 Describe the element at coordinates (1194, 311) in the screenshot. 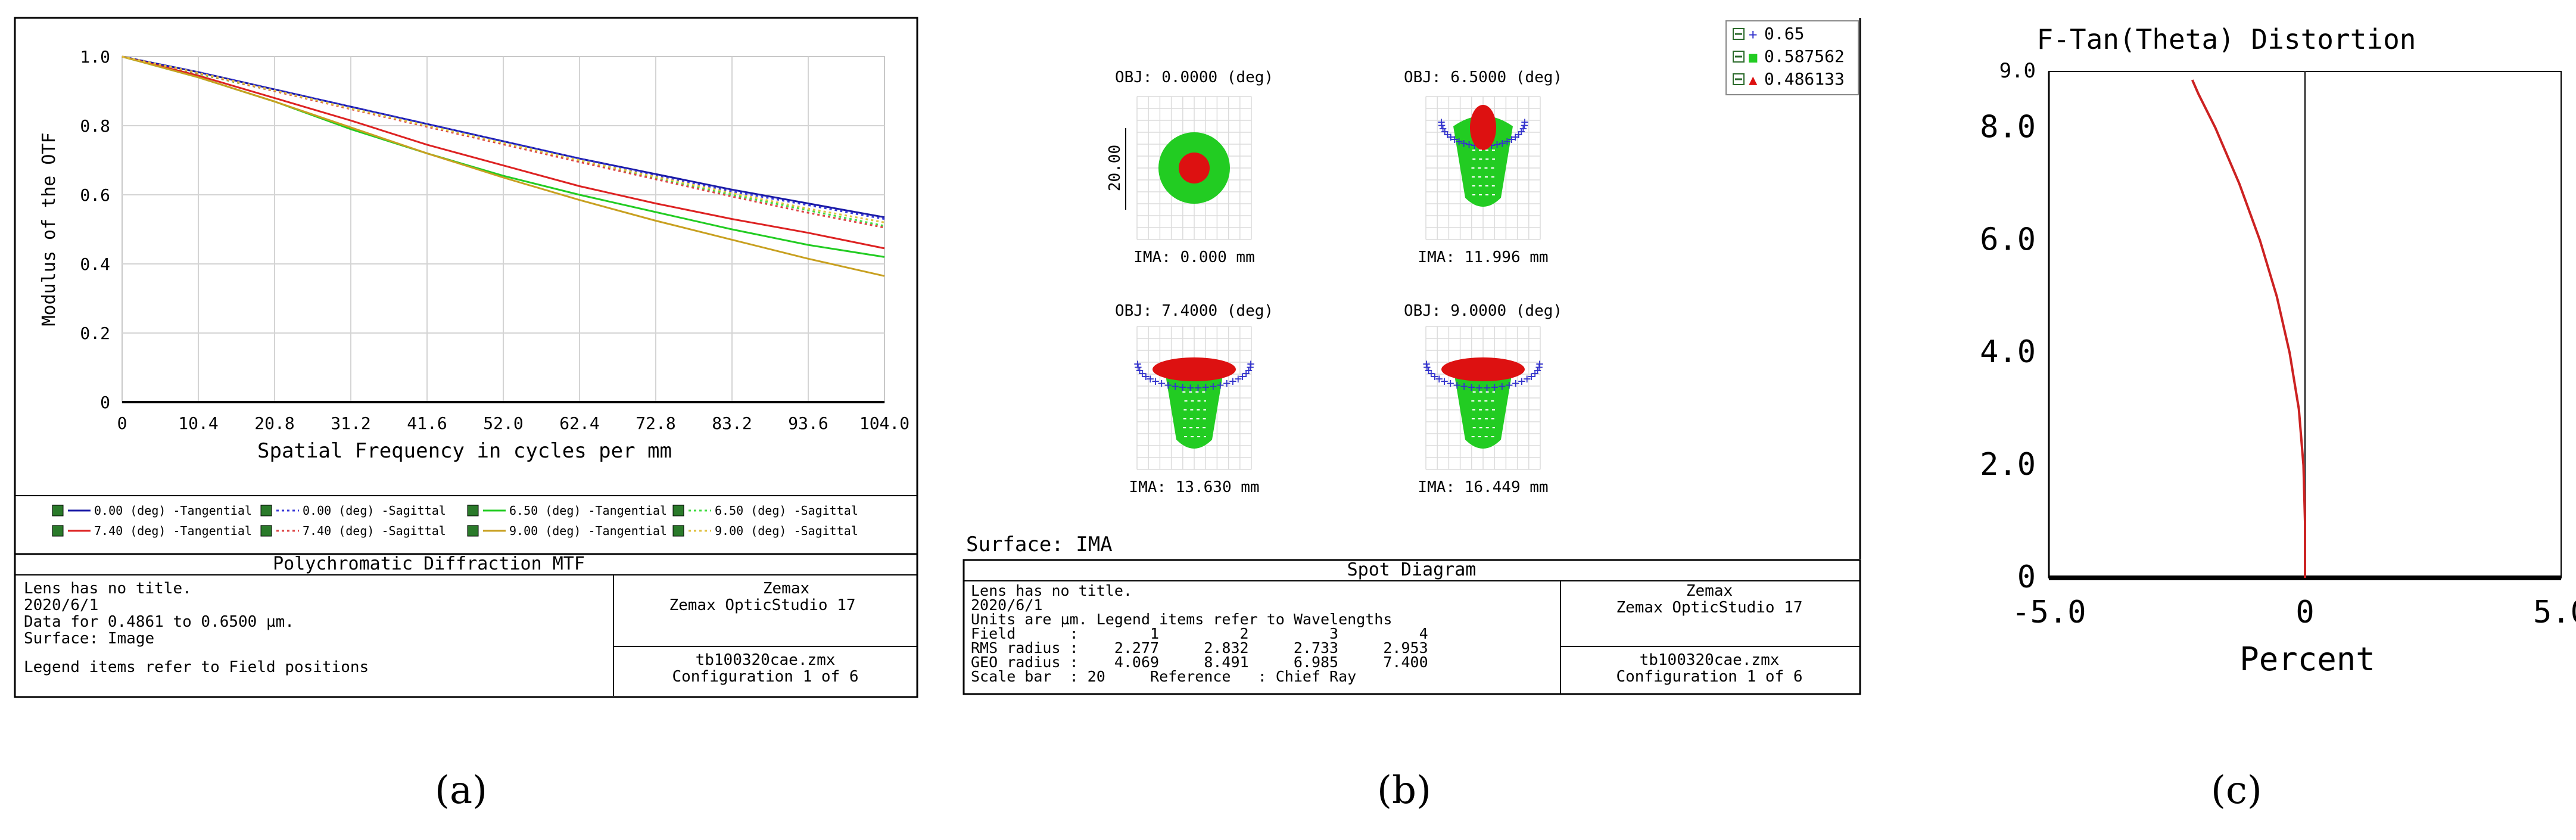

I see `spot-obj-label: OBJ: 7.4000 (deg)` at that location.